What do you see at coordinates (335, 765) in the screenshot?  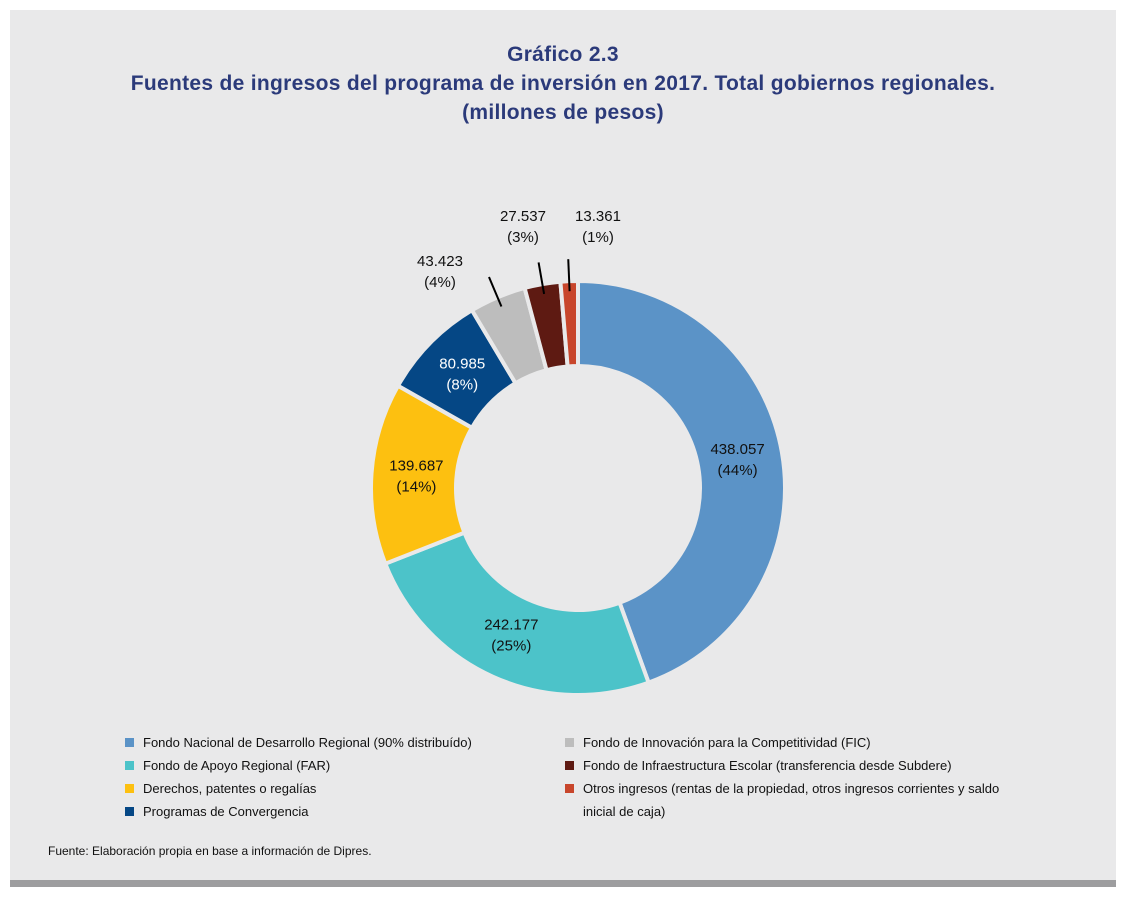 I see `legend-item: Fondo de Apoyo Regional (FAR)` at bounding box center [335, 765].